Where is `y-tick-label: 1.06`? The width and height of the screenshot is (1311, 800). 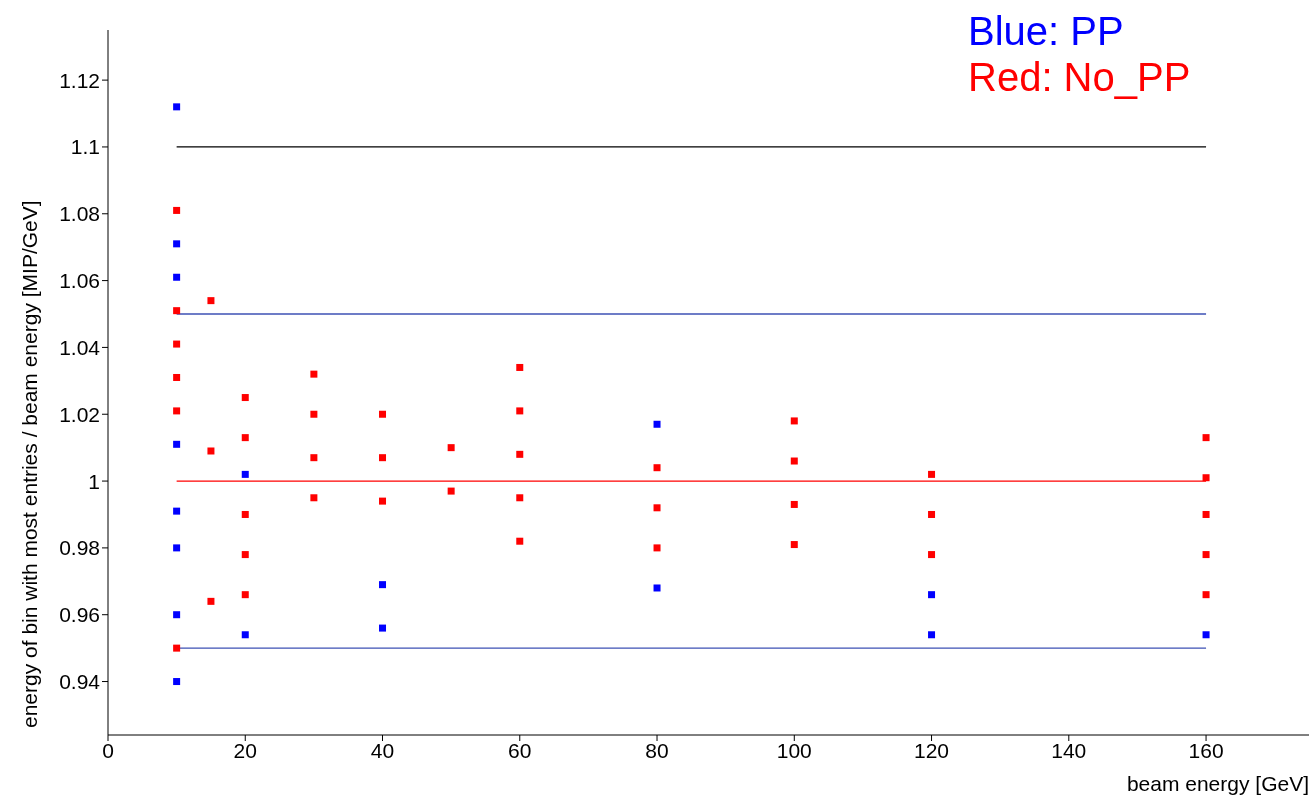
y-tick-label: 1.06 is located at coordinates (79, 281).